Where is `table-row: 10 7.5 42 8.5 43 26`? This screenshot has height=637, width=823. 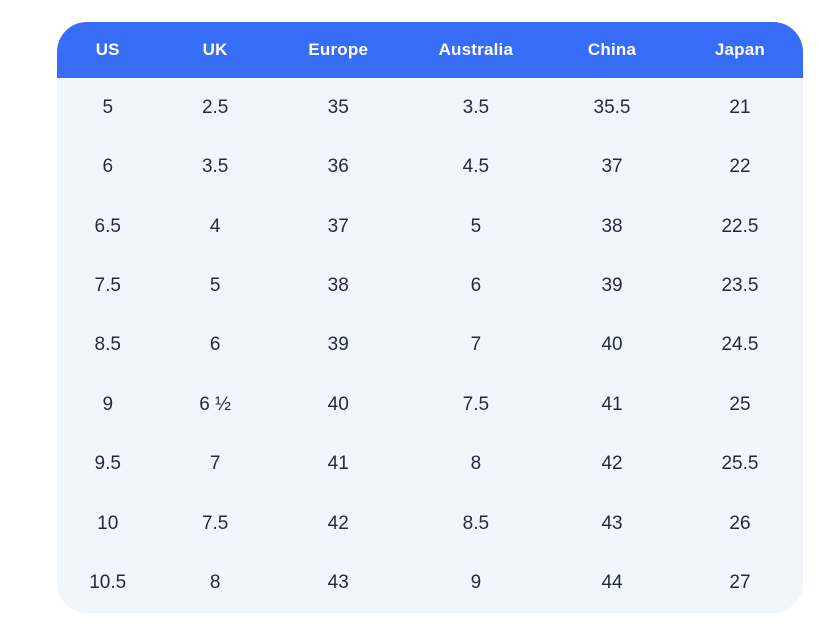
table-row: 10 7.5 42 8.5 43 26 is located at coordinates (430, 523).